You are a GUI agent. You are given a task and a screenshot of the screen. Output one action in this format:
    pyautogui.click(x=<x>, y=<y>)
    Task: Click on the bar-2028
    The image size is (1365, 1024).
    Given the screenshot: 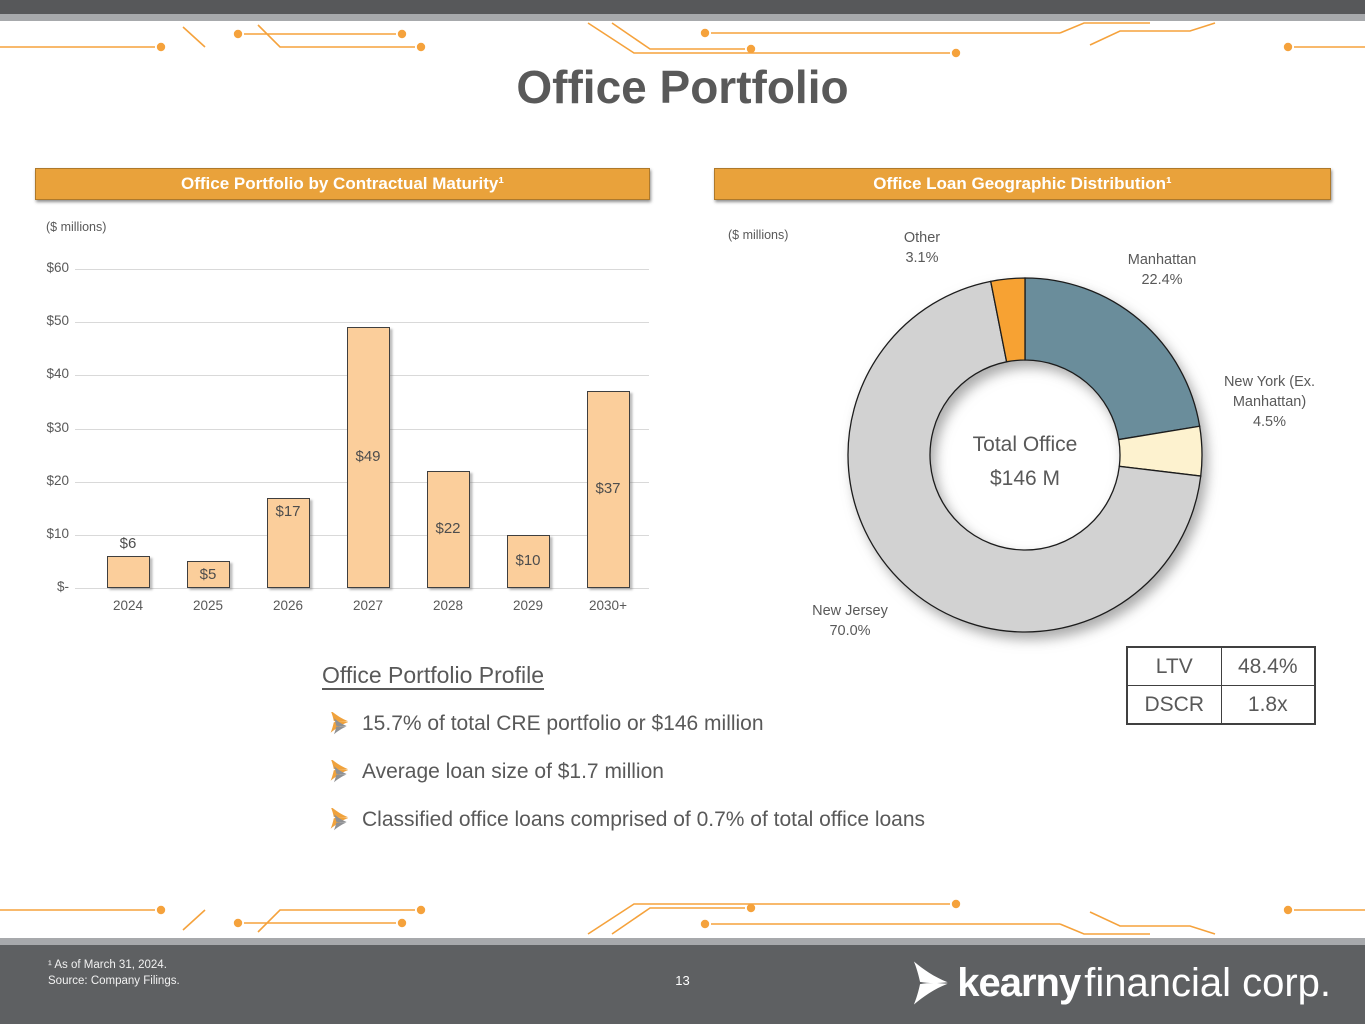 What is the action you would take?
    pyautogui.click(x=448, y=529)
    